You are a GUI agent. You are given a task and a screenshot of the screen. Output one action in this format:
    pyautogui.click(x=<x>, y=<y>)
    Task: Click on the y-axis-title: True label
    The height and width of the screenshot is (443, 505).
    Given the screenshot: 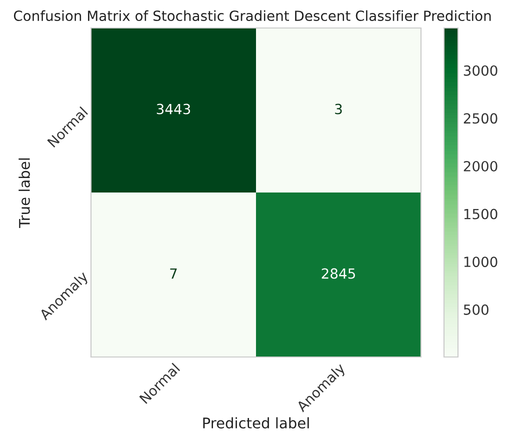 What is the action you would take?
    pyautogui.click(x=24, y=193)
    